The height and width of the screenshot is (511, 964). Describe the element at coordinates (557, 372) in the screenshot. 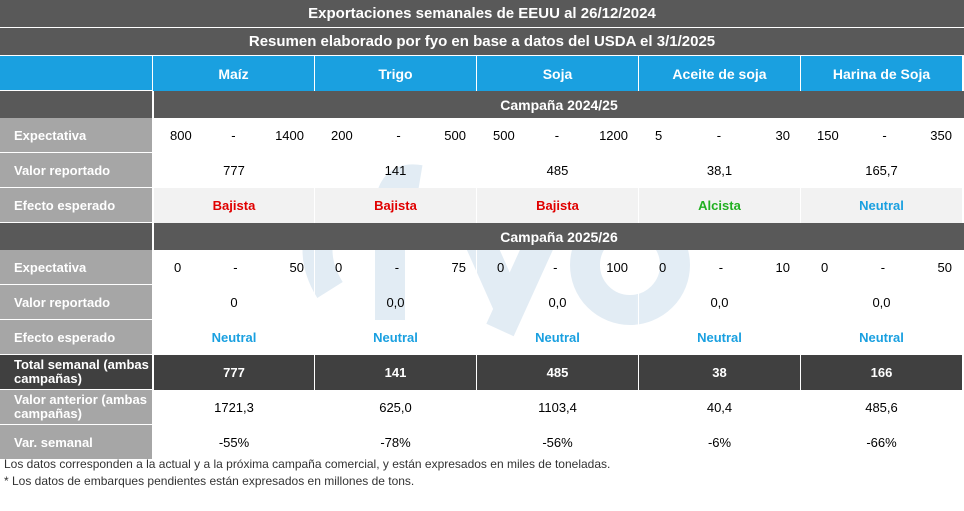

I see `total-cell: 485` at that location.